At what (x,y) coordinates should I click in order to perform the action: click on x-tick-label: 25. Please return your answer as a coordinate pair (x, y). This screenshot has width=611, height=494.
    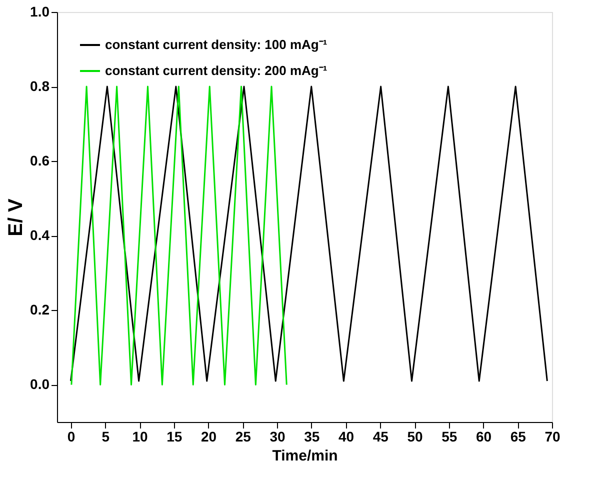
    Looking at the image, I should click on (243, 436).